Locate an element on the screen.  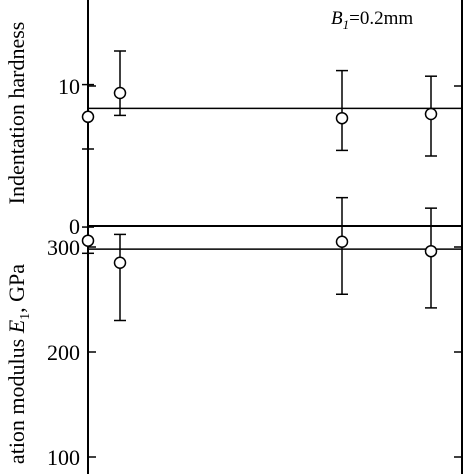
bottom-y-axis-title: ation modulus E1, GPa is located at coordinates (18, 364).